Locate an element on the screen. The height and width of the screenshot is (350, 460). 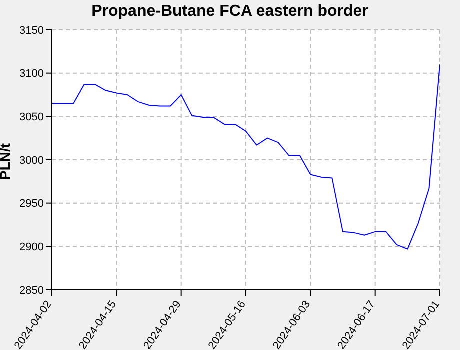
chart-title: Propane-Butane FCA eastern border is located at coordinates (230, 12).